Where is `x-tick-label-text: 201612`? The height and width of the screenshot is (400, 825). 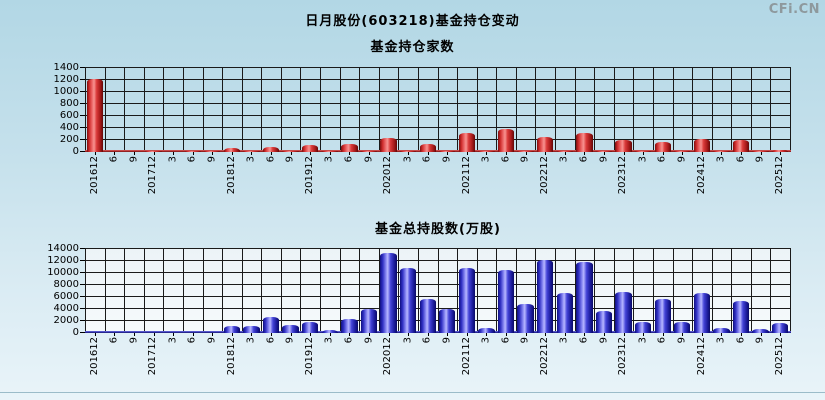
x-tick-label-text: 201612 is located at coordinates (94, 356).